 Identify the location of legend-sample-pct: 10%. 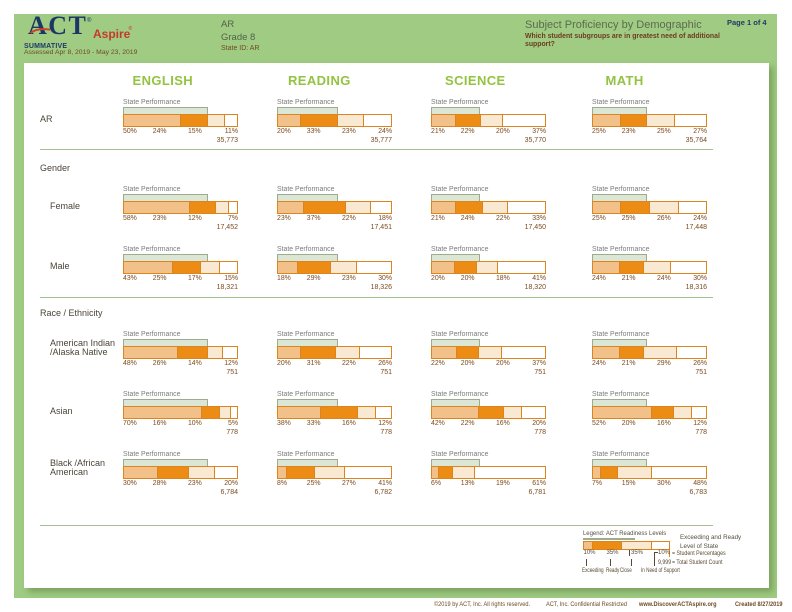
(664, 553).